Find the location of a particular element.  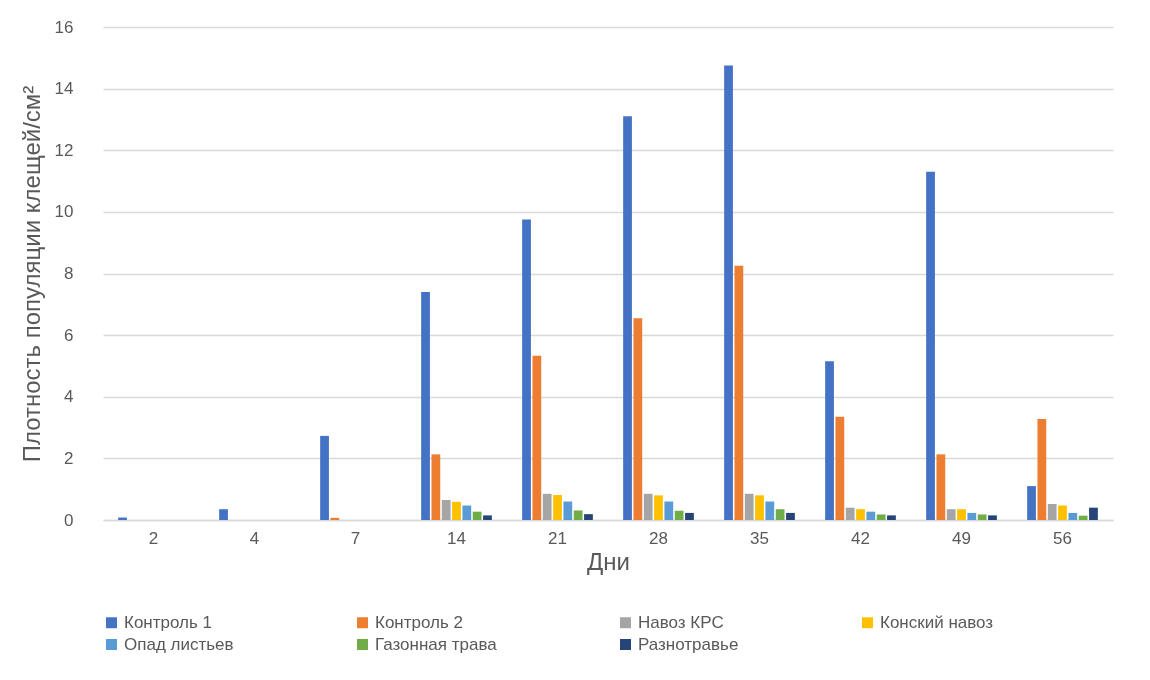

legend-label: Навоз КРС is located at coordinates (681, 622).